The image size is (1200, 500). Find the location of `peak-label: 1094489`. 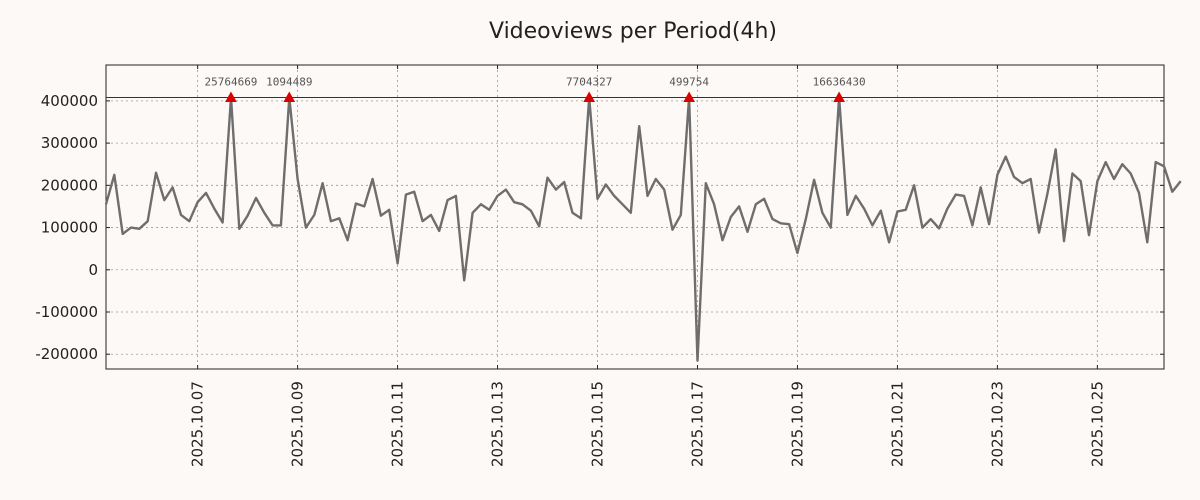

peak-label: 1094489 is located at coordinates (289, 82).